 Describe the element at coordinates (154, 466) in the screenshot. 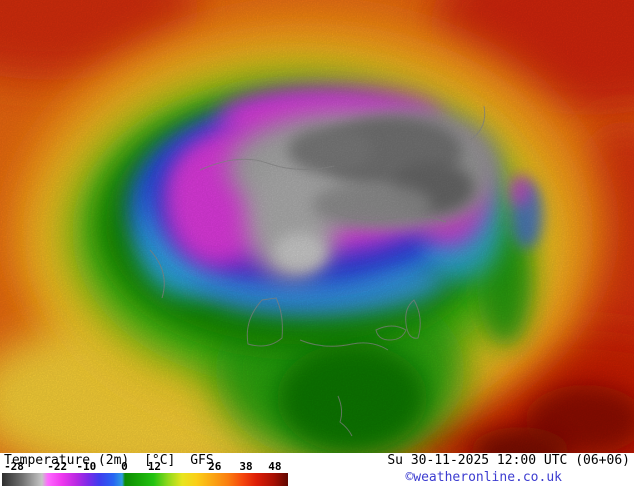

I see `legend-tick: 12` at that location.